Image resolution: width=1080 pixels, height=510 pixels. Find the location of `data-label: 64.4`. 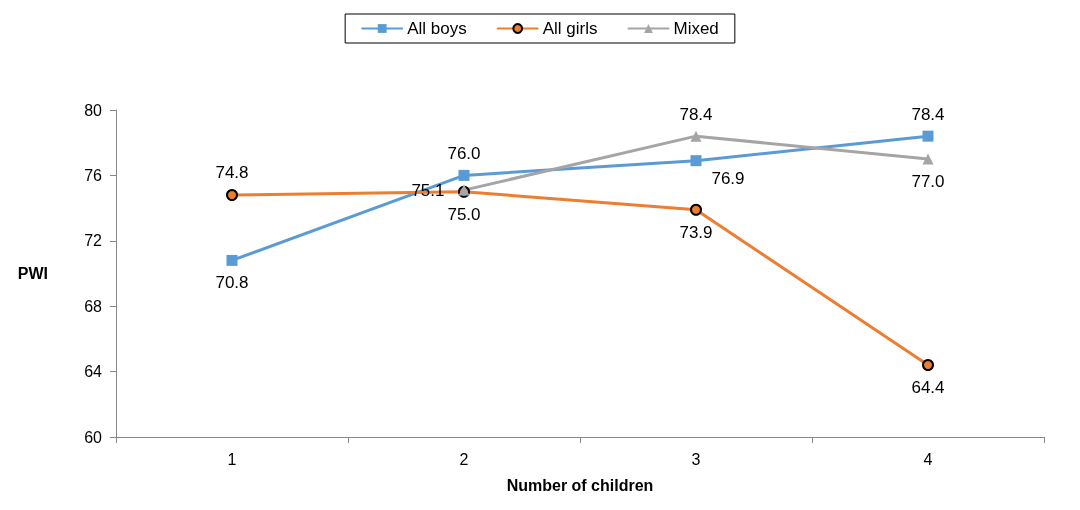

data-label: 64.4 is located at coordinates (928, 388).